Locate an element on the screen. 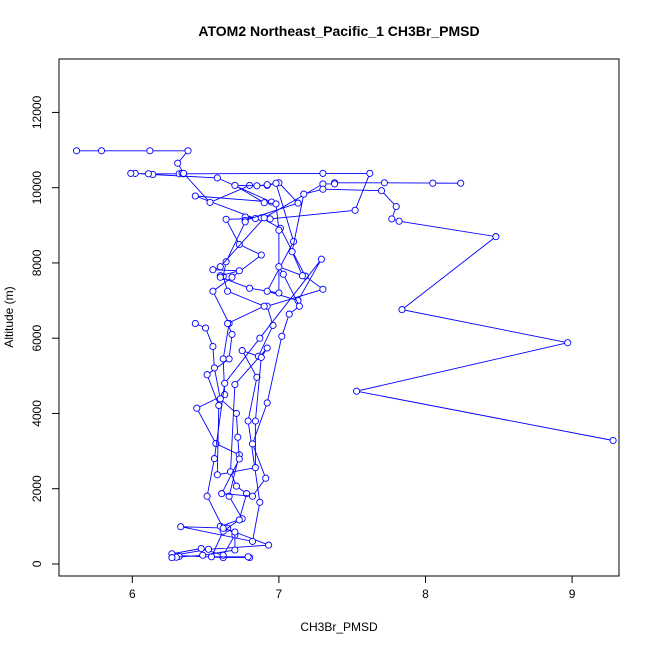 The image size is (650, 650). y-tick-label: 4000 is located at coordinates (37, 413).